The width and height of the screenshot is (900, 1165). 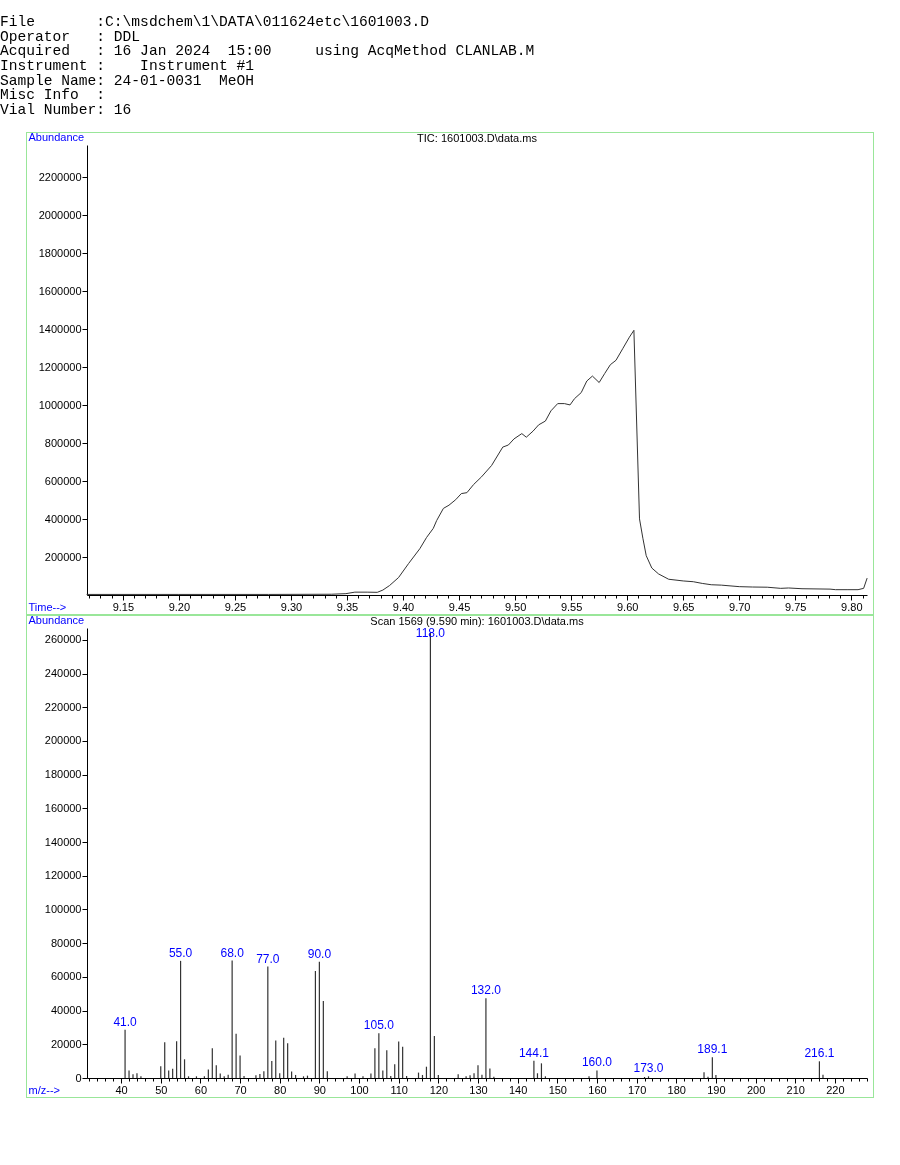 What do you see at coordinates (477, 621) in the screenshot?
I see `chart-title: Scan 1569 (9.590 min): 1601003.D\data.ms` at bounding box center [477, 621].